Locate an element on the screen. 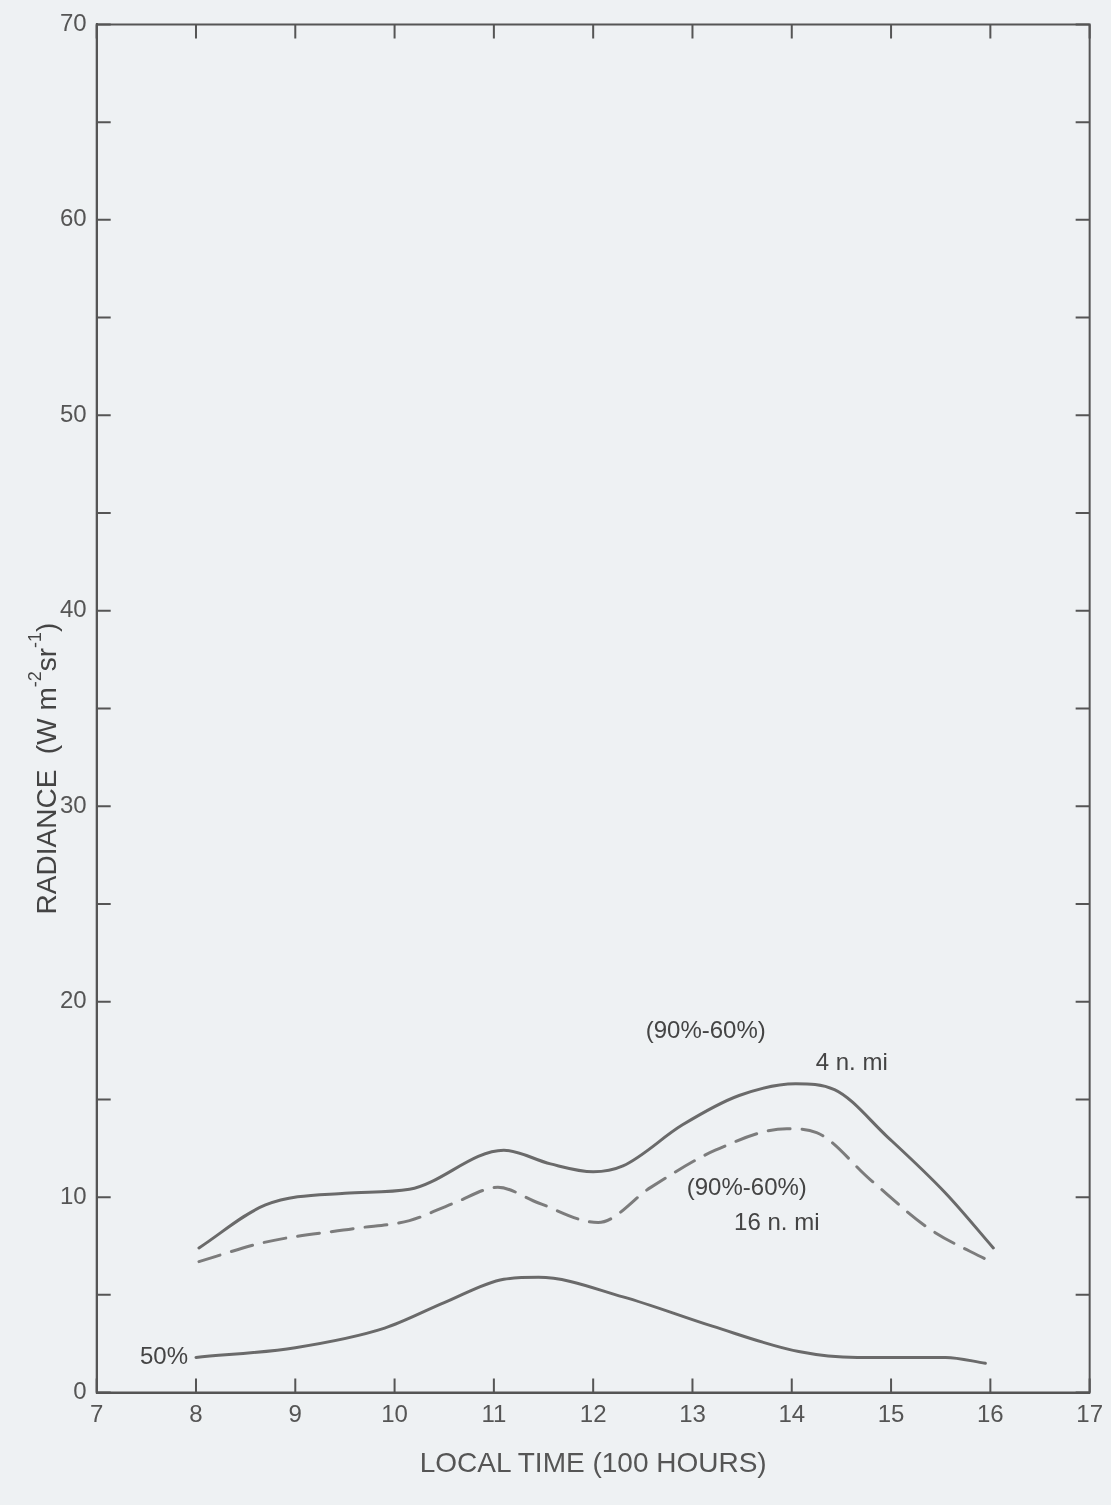 This screenshot has width=1111, height=1505. x-tick-label: 12 is located at coordinates (593, 1413).